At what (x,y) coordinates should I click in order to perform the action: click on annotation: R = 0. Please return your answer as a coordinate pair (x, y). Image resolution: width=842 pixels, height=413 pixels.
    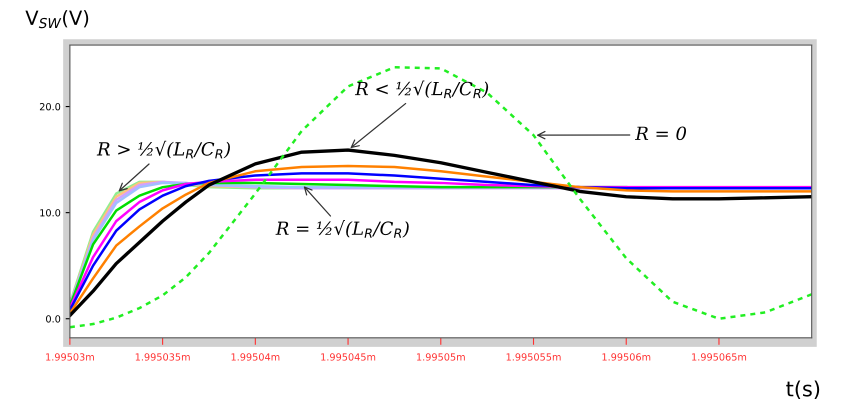
    Looking at the image, I should click on (660, 133).